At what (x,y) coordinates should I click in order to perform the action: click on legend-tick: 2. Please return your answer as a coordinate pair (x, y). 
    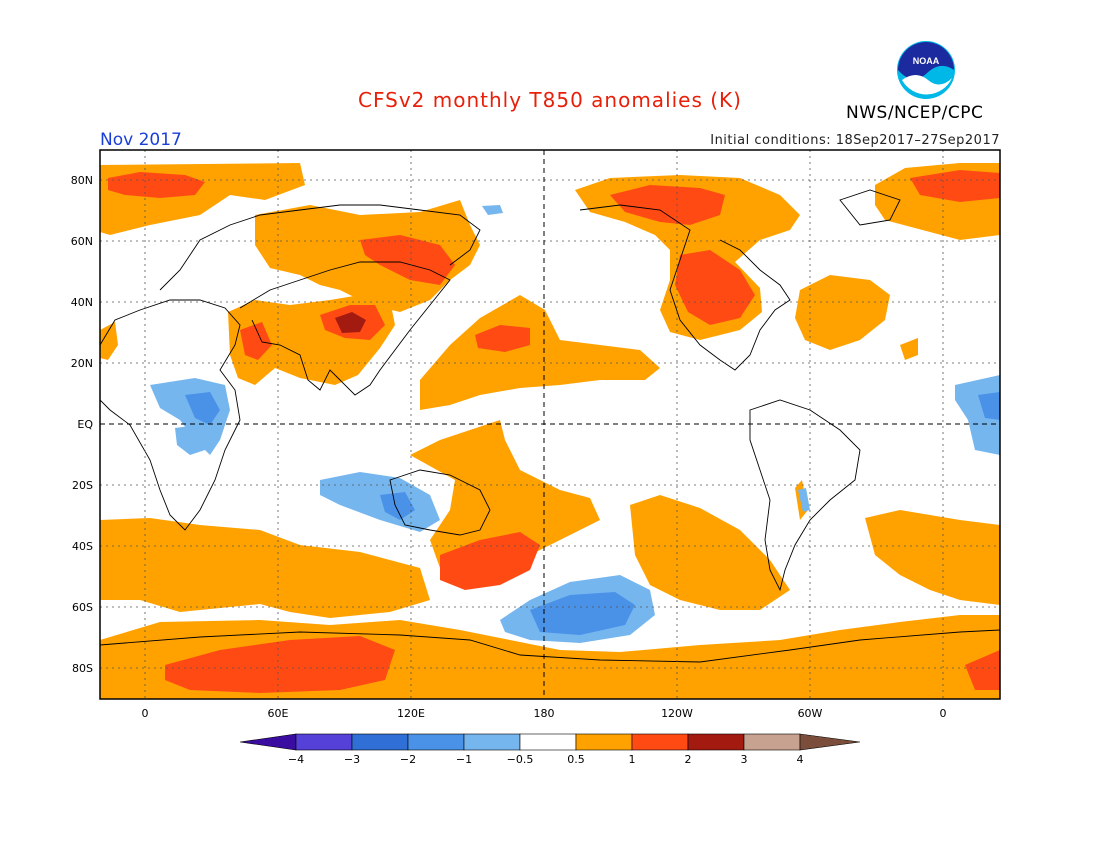
    Looking at the image, I should click on (688, 759).